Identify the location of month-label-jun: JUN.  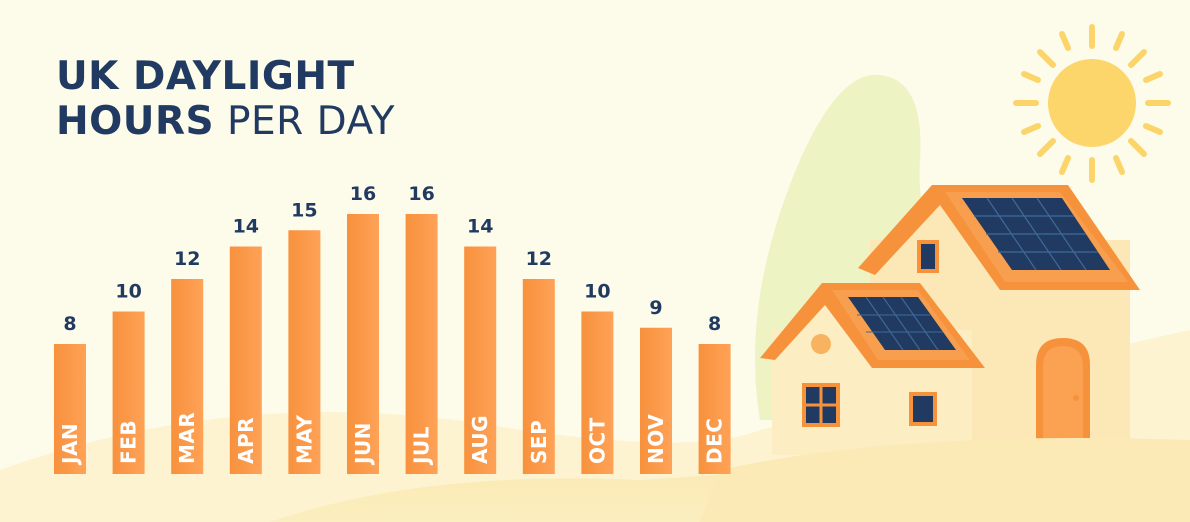
(363, 444).